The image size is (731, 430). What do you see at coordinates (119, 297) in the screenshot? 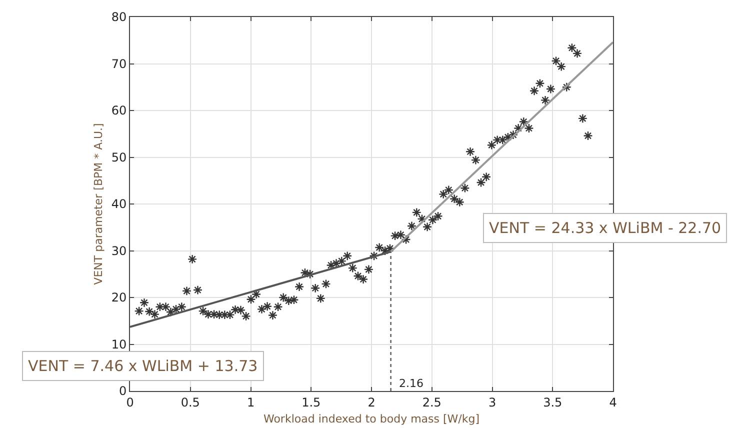
I see `y-tick-label: 20` at bounding box center [119, 297].